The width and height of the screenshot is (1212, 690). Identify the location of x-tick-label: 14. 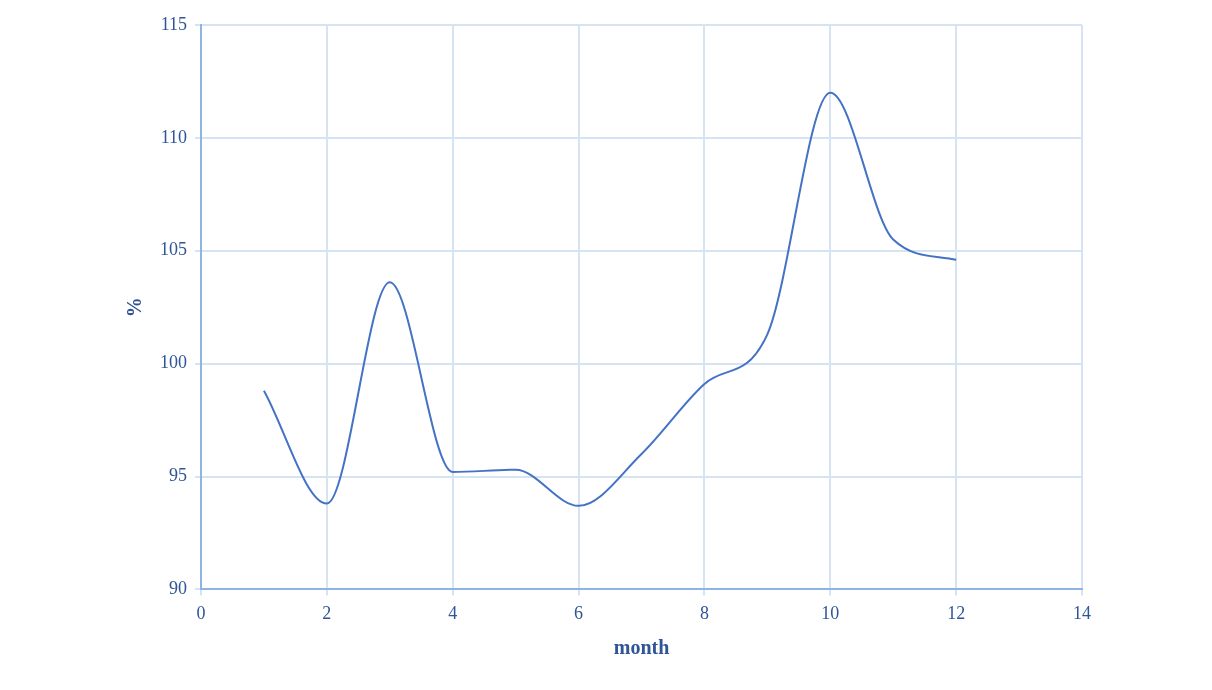
(1082, 612).